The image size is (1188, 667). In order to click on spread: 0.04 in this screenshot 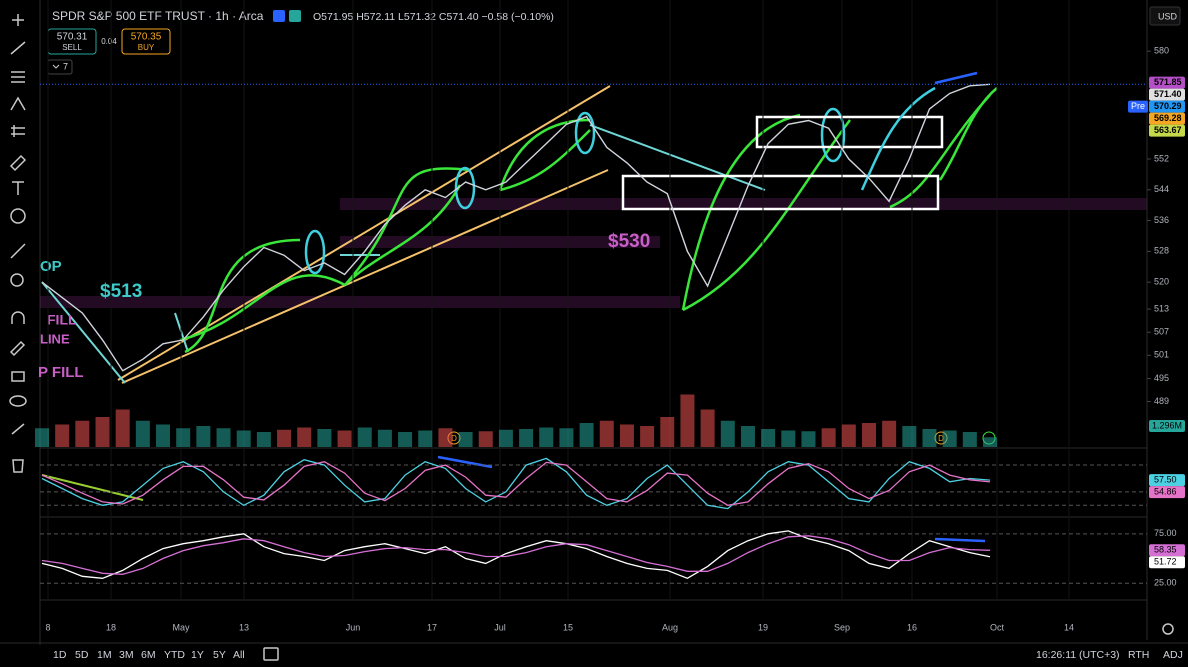, I will do `click(109, 41)`.